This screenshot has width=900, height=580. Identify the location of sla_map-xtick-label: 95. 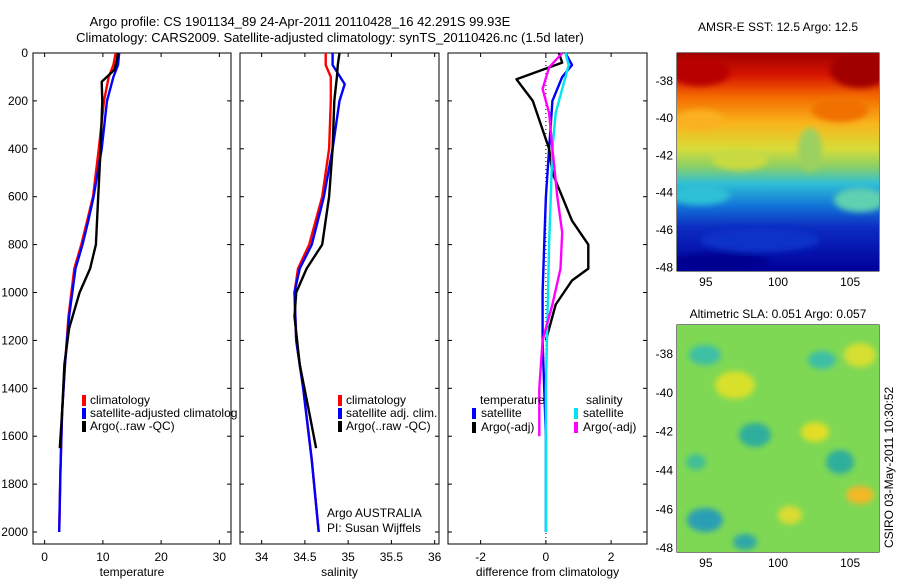
(706, 563).